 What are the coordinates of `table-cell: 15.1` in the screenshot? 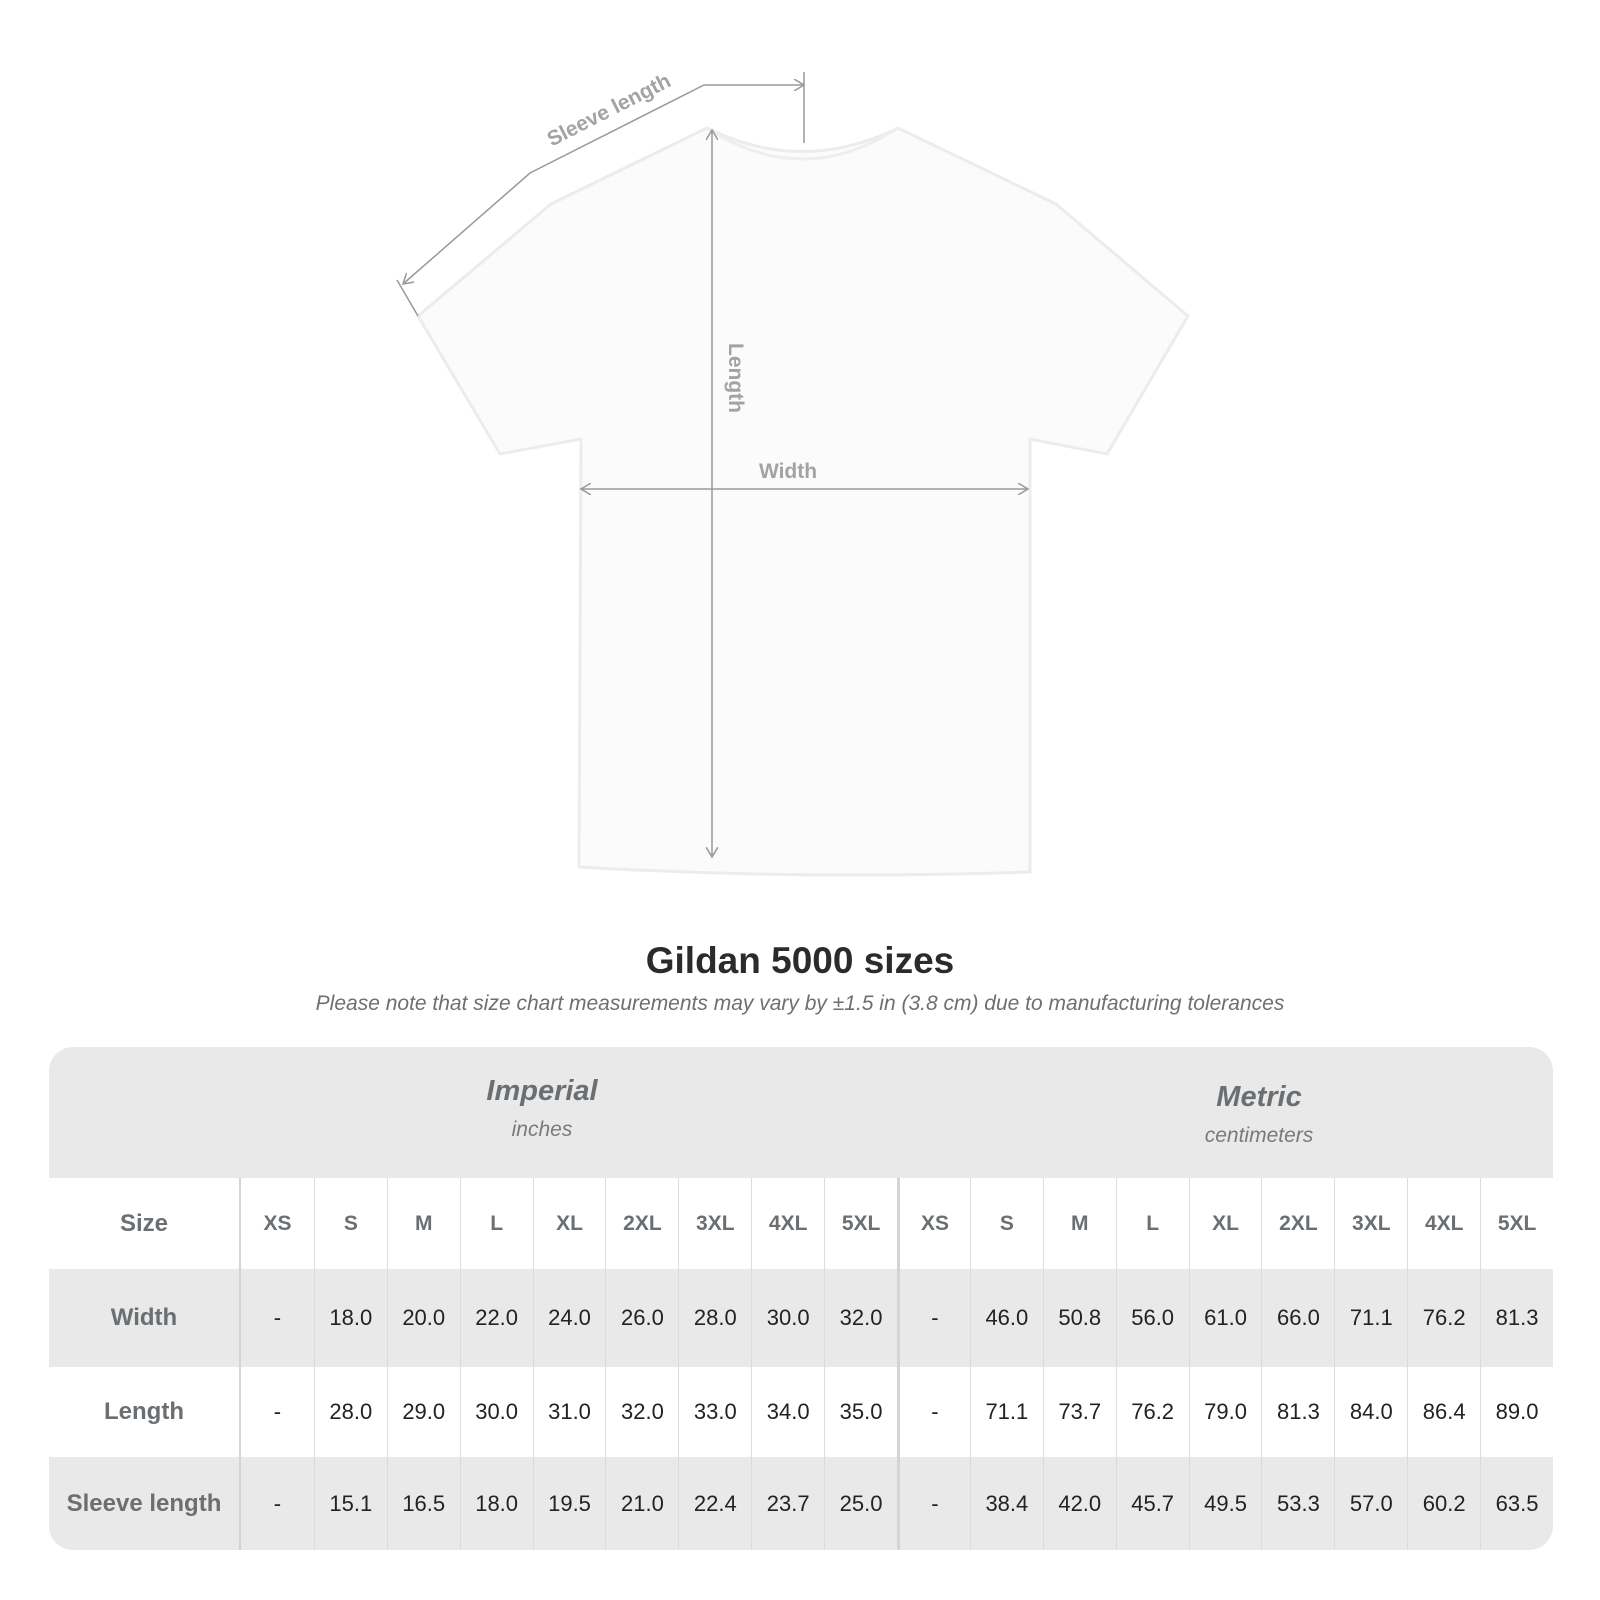 It's located at (350, 1503).